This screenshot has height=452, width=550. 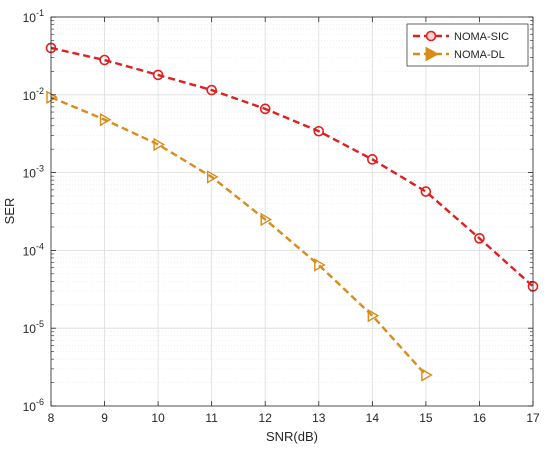 What do you see at coordinates (104, 418) in the screenshot?
I see `x-tick-label: 9` at bounding box center [104, 418].